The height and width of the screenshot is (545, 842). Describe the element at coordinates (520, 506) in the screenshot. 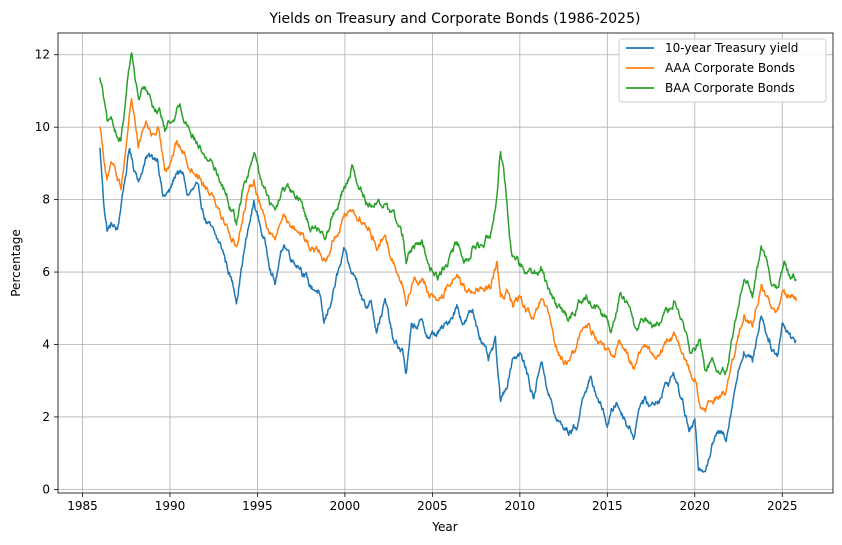

I see `x-tick-label: 2010` at that location.